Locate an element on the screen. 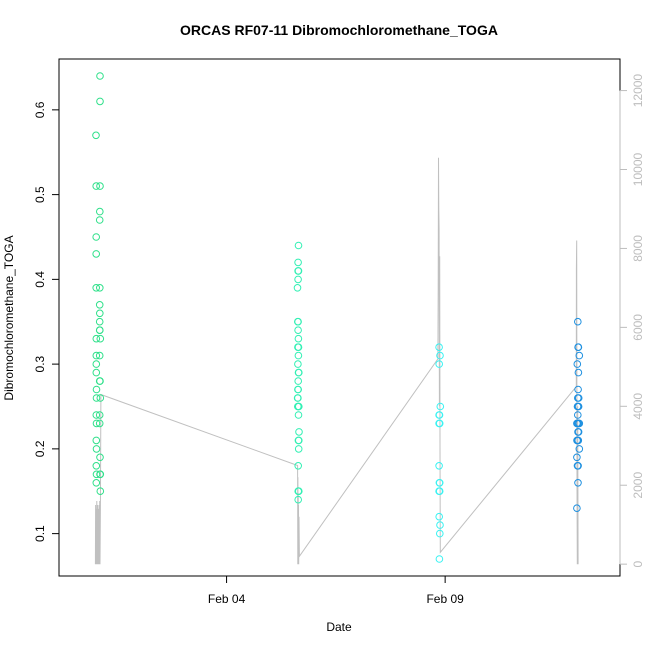 The image size is (650, 650). y-tick-label-2: 0.3 is located at coordinates (40, 363).